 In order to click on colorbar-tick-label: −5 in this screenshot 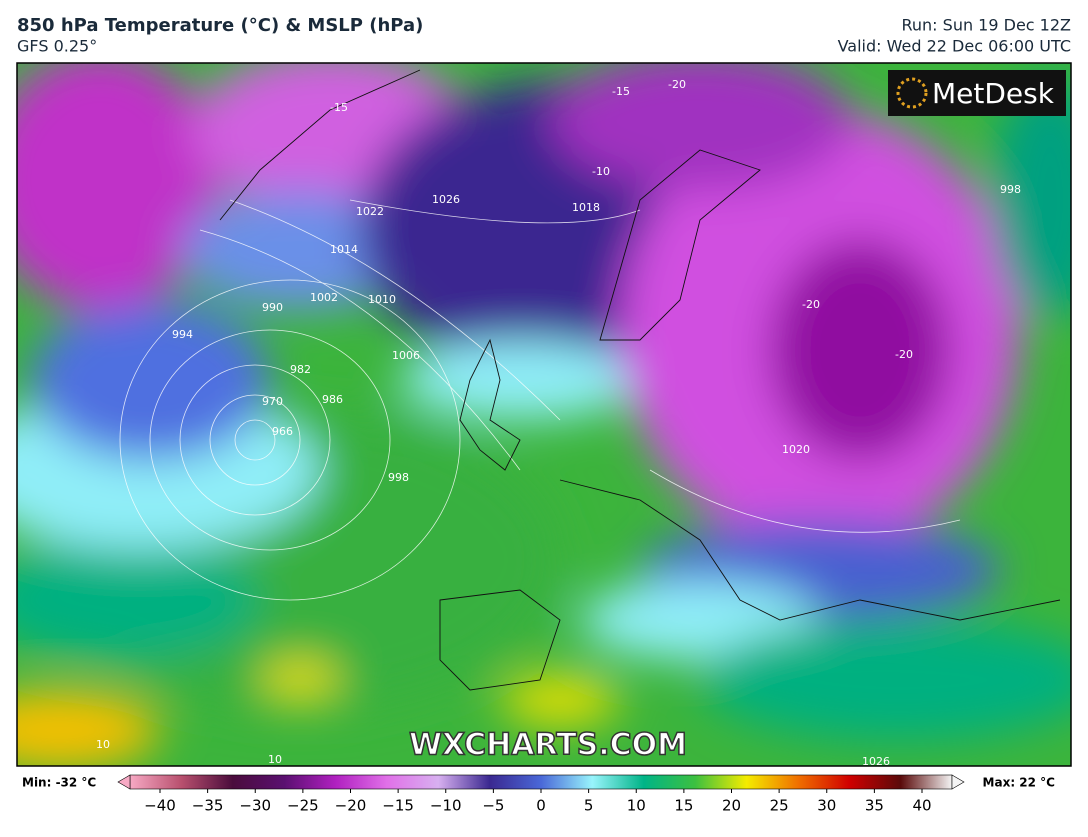, I will do `click(493, 806)`.